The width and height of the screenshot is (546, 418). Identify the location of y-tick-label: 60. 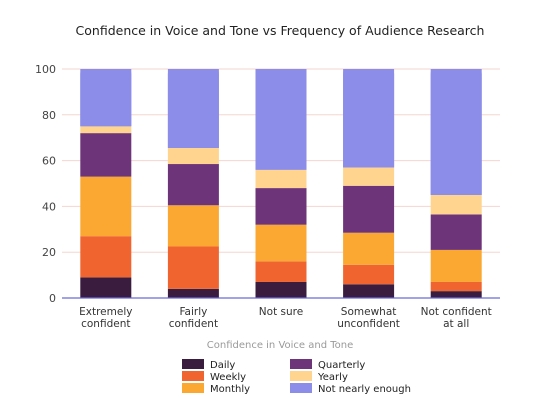
(49, 161).